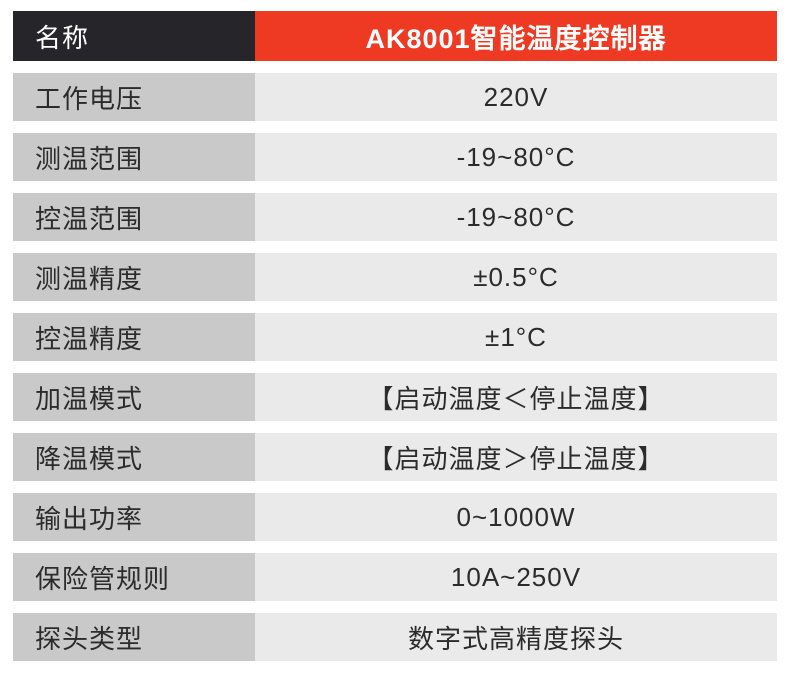 This screenshot has height=698, width=790. I want to click on table-row: 降温模式 【启动温度＞停止温度】, so click(395, 457).